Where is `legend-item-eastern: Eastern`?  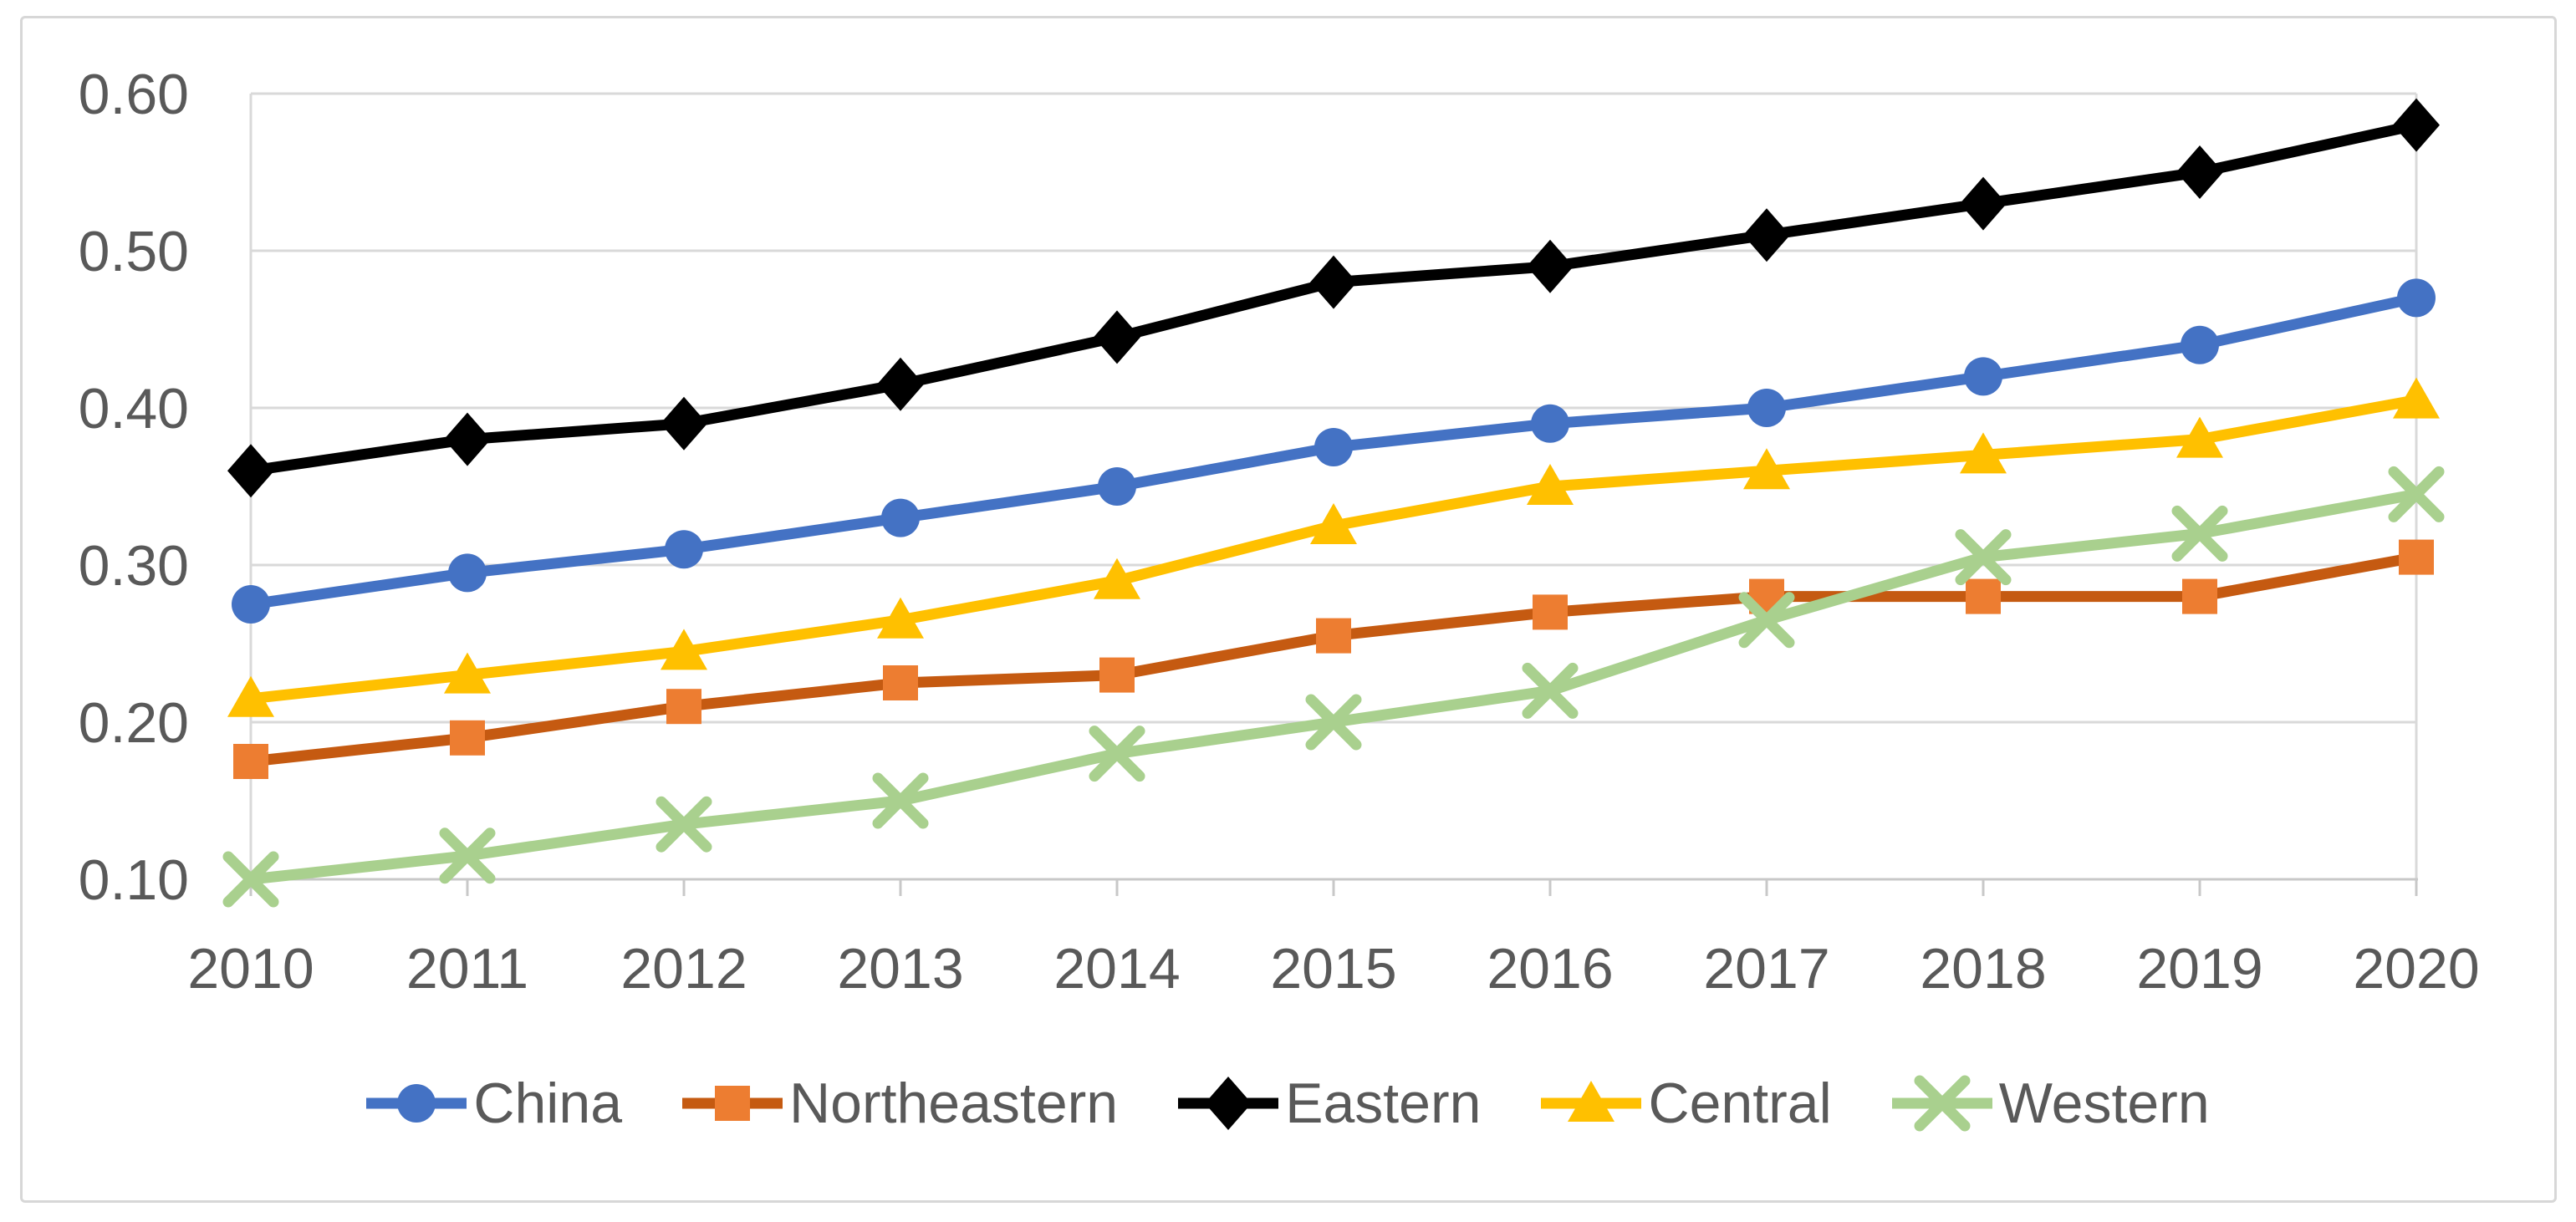
legend-item-eastern: Eastern is located at coordinates (1329, 1103).